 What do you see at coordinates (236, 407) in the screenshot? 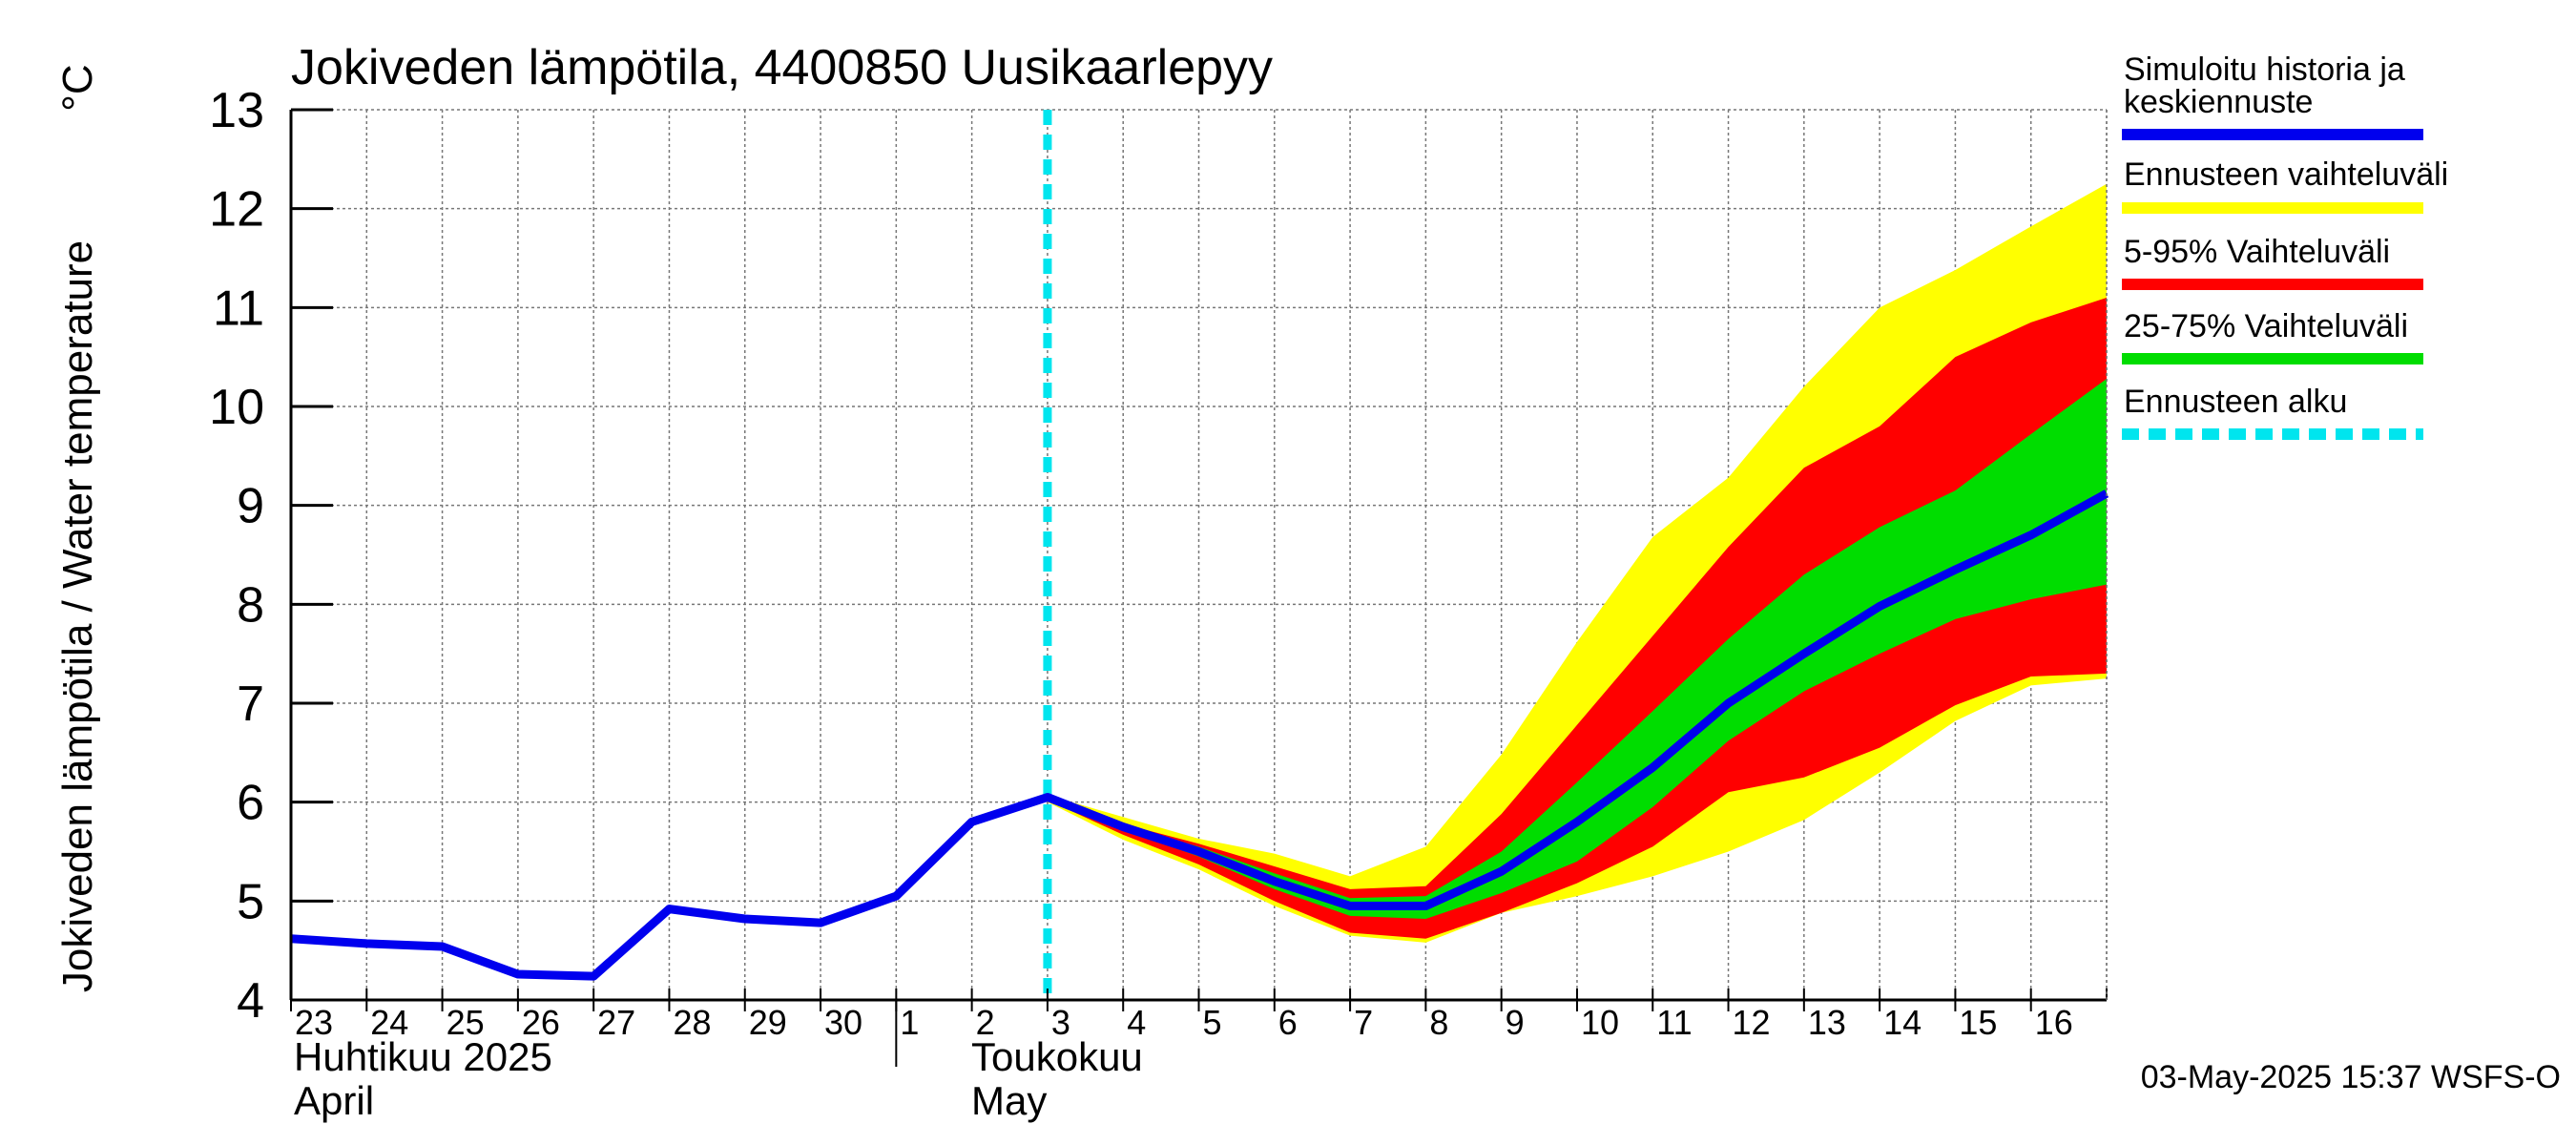
I see `y-tick-label: 10` at bounding box center [236, 407].